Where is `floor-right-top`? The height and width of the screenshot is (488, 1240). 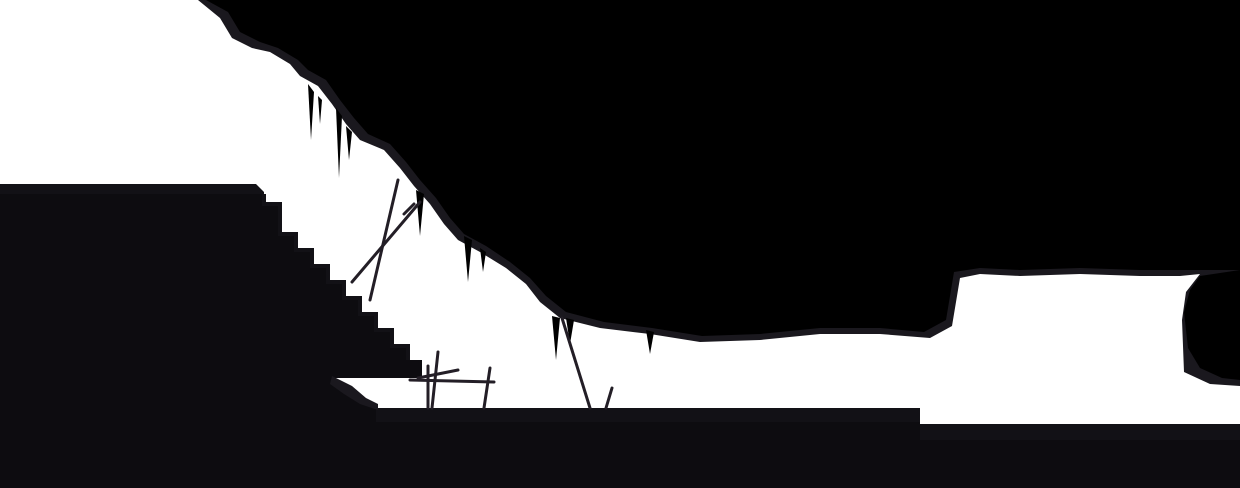
floor-right-top is located at coordinates (1080, 432).